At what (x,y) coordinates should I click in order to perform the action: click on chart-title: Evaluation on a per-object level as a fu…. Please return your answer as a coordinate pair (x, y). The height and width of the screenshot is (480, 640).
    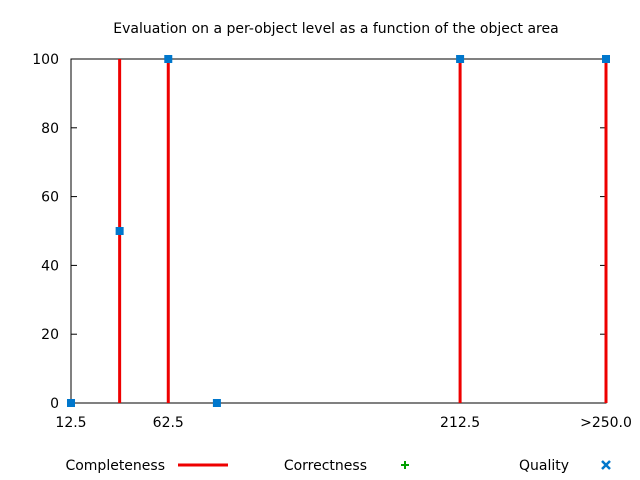
    Looking at the image, I should click on (335, 29).